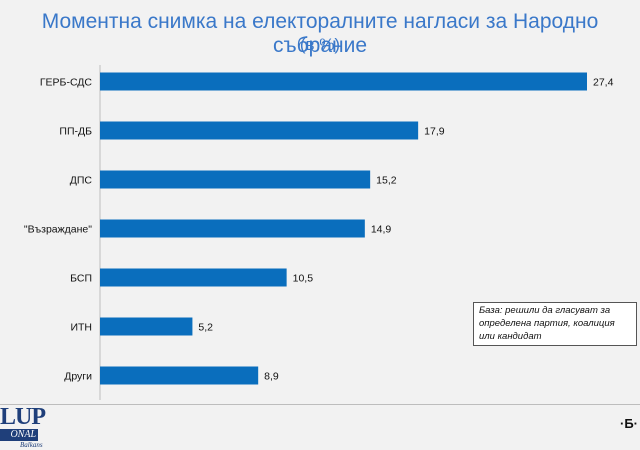  I want to click on footer-divider, so click(320, 404).